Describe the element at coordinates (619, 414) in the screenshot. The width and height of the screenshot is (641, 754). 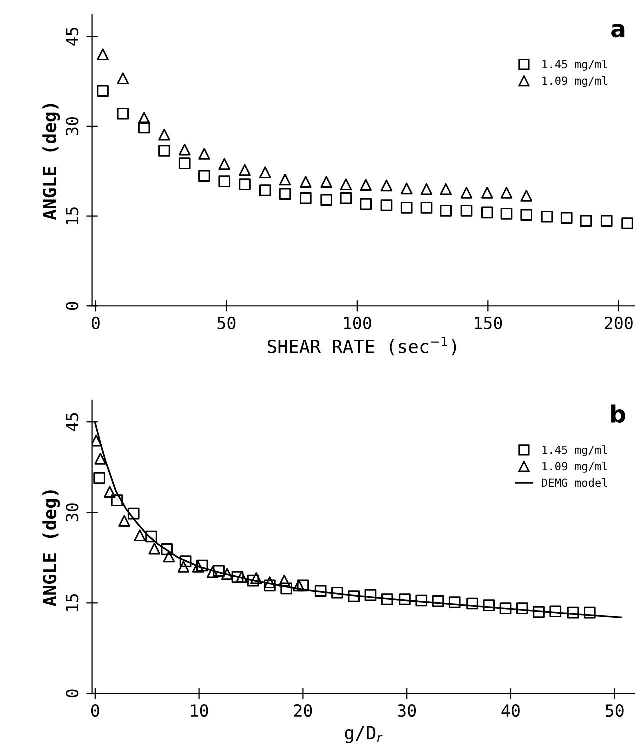
I see `annotation: b` at that location.